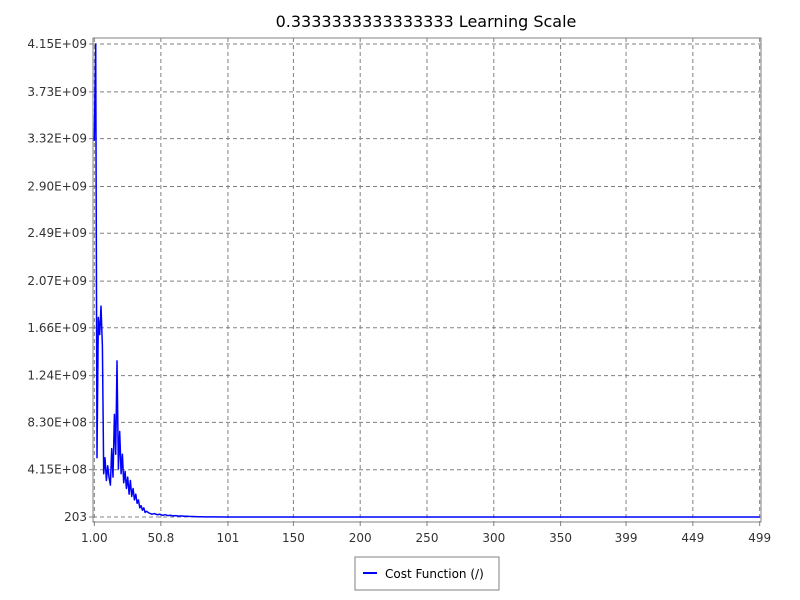 This screenshot has width=800, height=600. I want to click on y-tick-label: 2.07E+09, so click(57, 281).